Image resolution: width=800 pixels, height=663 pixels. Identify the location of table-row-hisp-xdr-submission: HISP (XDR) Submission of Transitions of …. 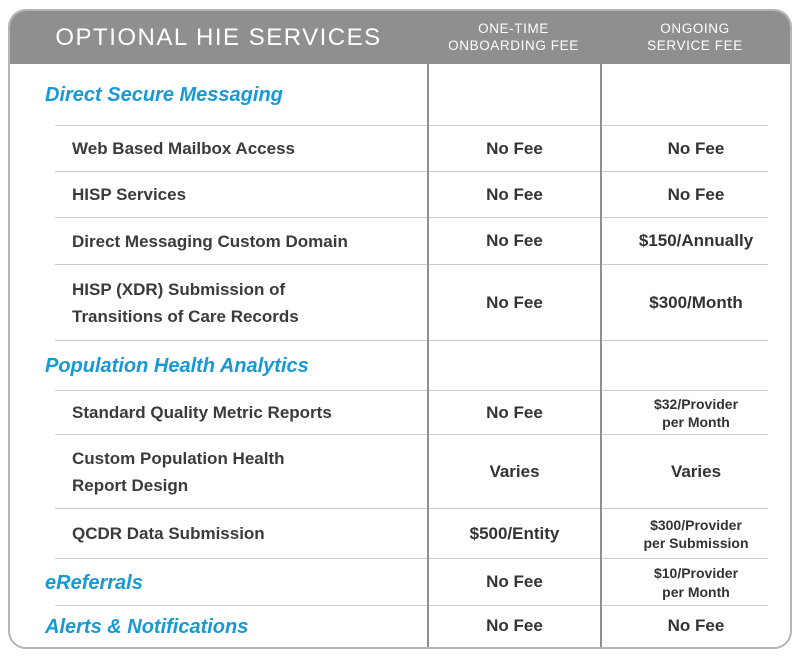
(400, 303).